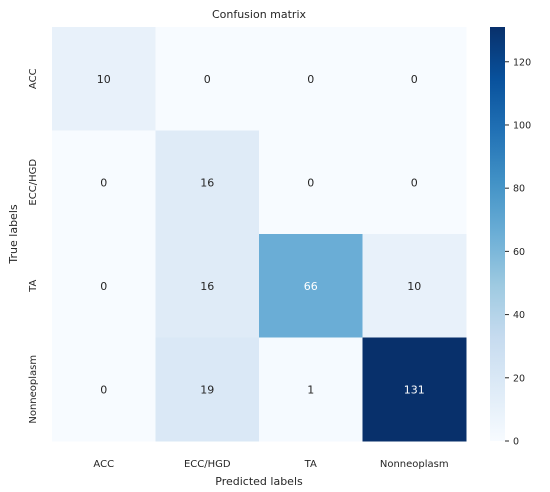 The image size is (550, 492). I want to click on x-tick-label-0: ACC, so click(103, 464).